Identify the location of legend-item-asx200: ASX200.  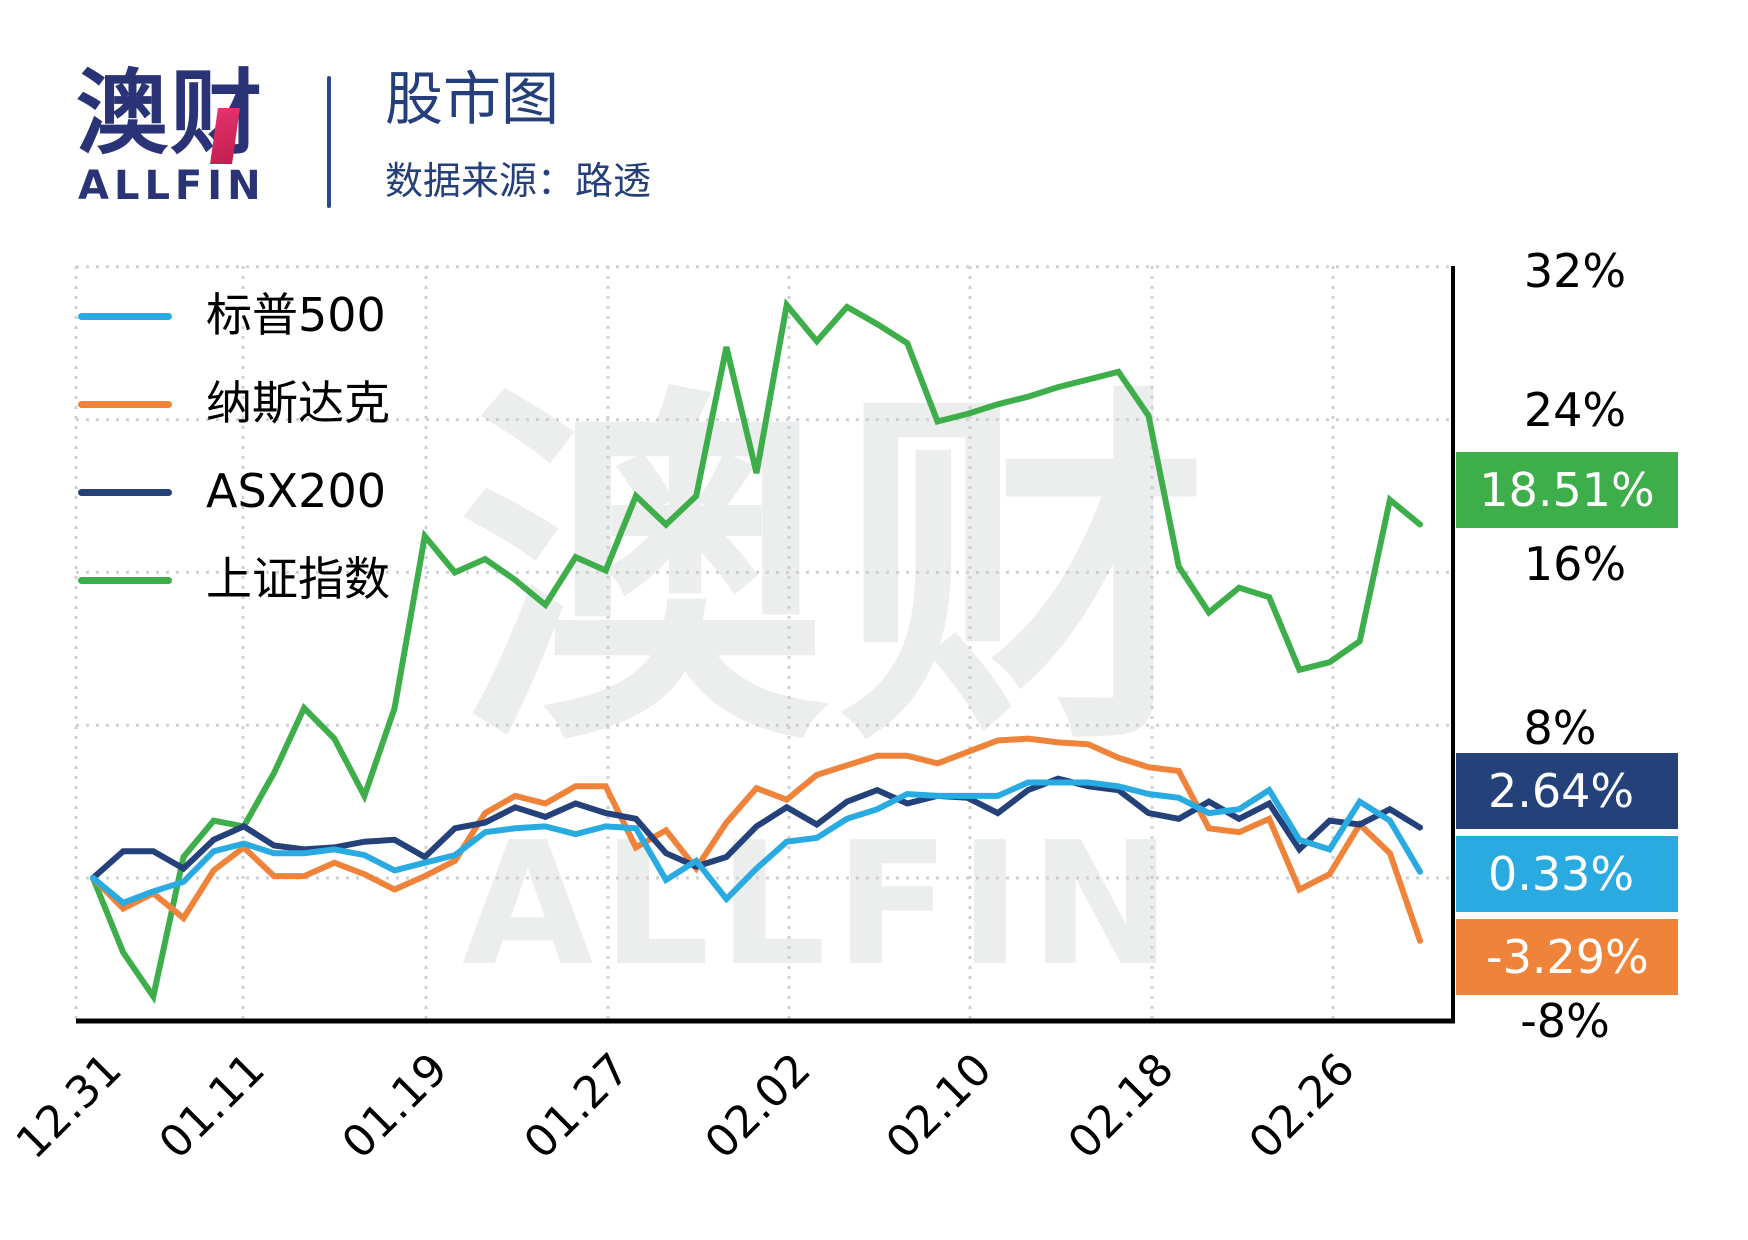
(276, 491).